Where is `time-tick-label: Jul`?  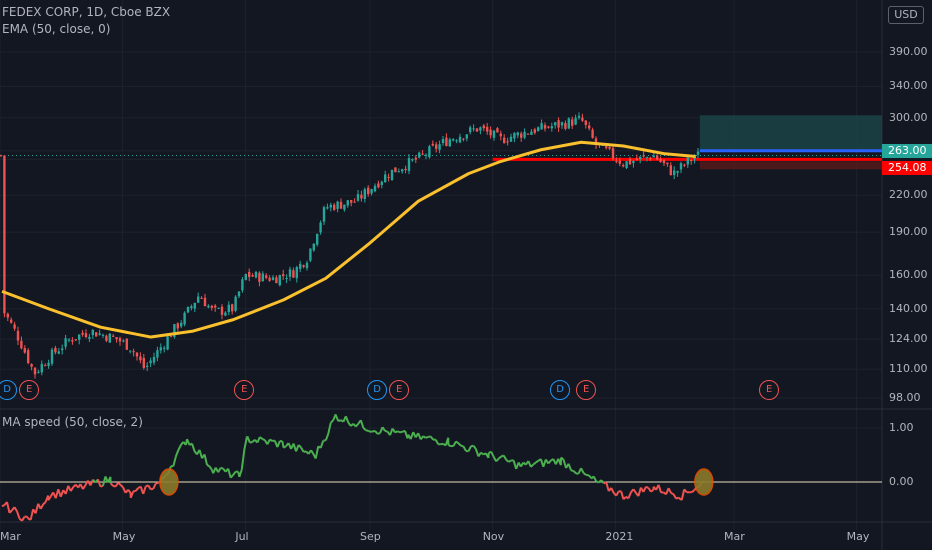 time-tick-label: Jul is located at coordinates (242, 536).